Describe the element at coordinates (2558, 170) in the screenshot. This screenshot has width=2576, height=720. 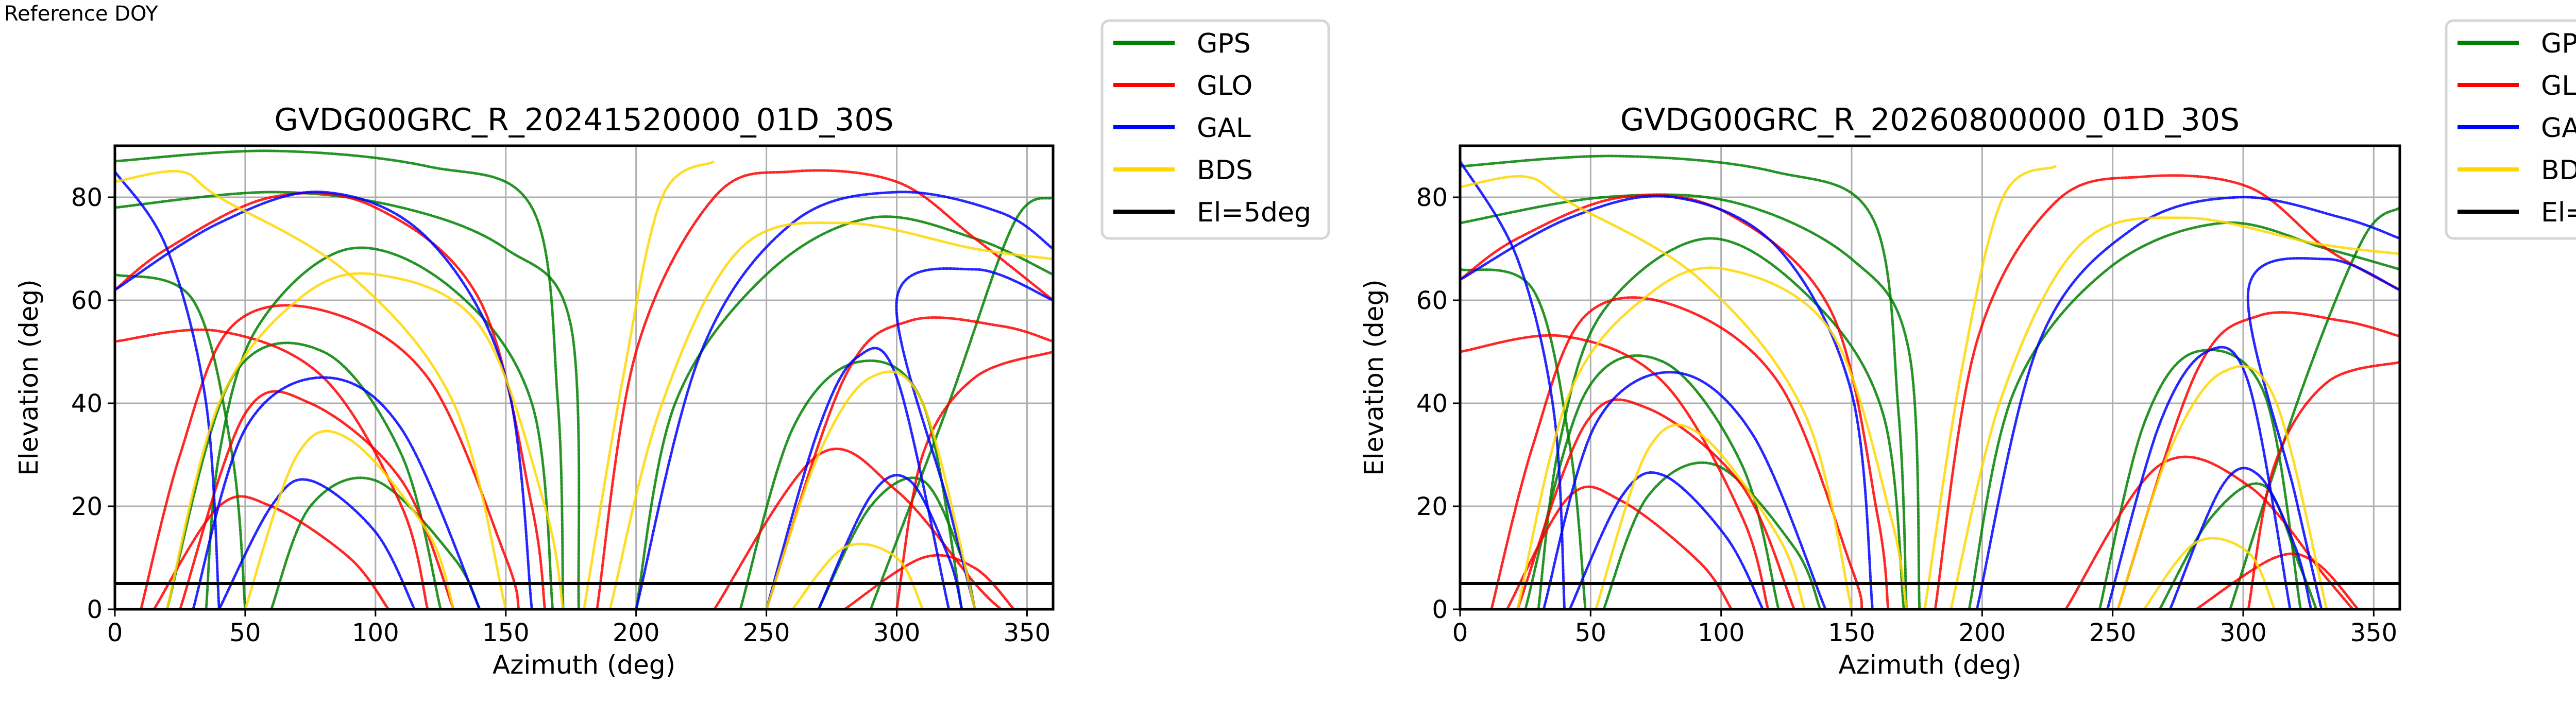
I see `legend-label: BDS` at that location.